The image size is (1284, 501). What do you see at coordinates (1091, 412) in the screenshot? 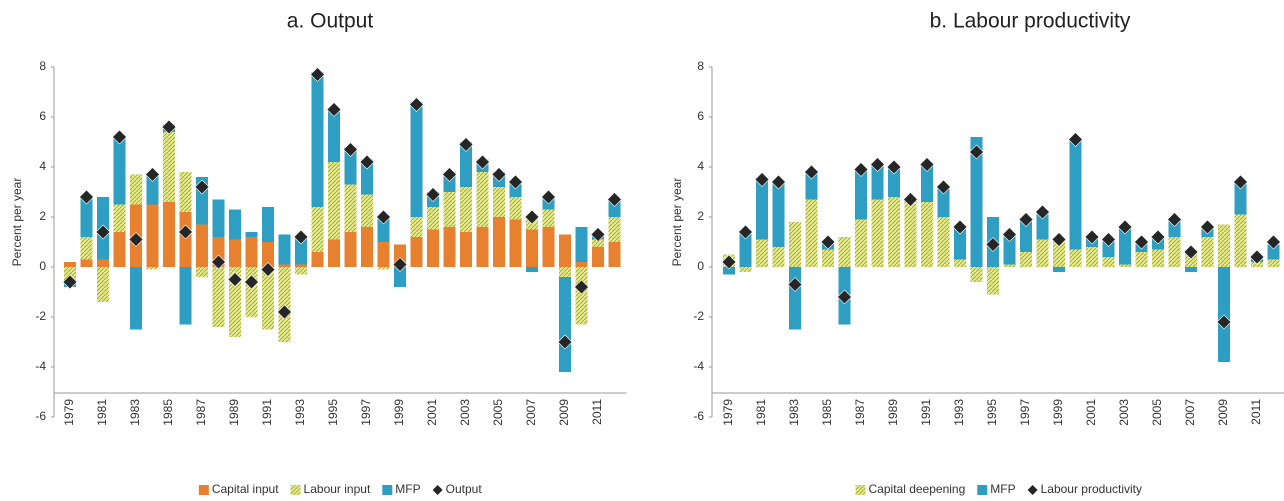
I see `x-tick-label: 2001` at bounding box center [1091, 412].